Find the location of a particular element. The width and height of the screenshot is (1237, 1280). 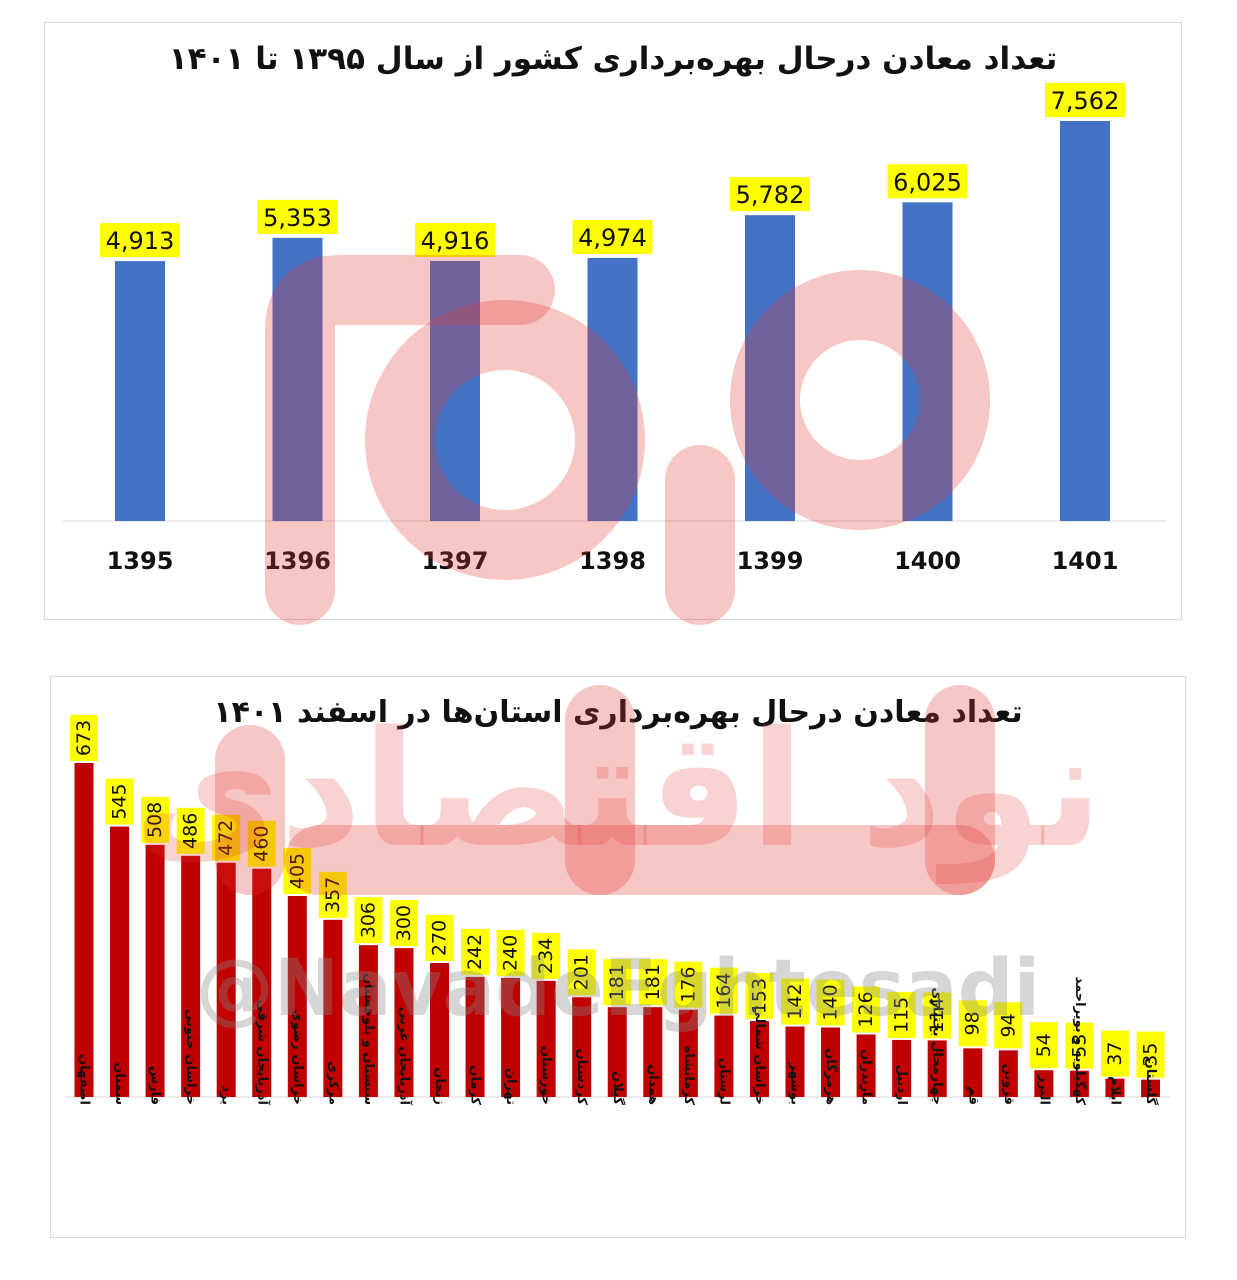

data-label: 164 is located at coordinates (724, 990).